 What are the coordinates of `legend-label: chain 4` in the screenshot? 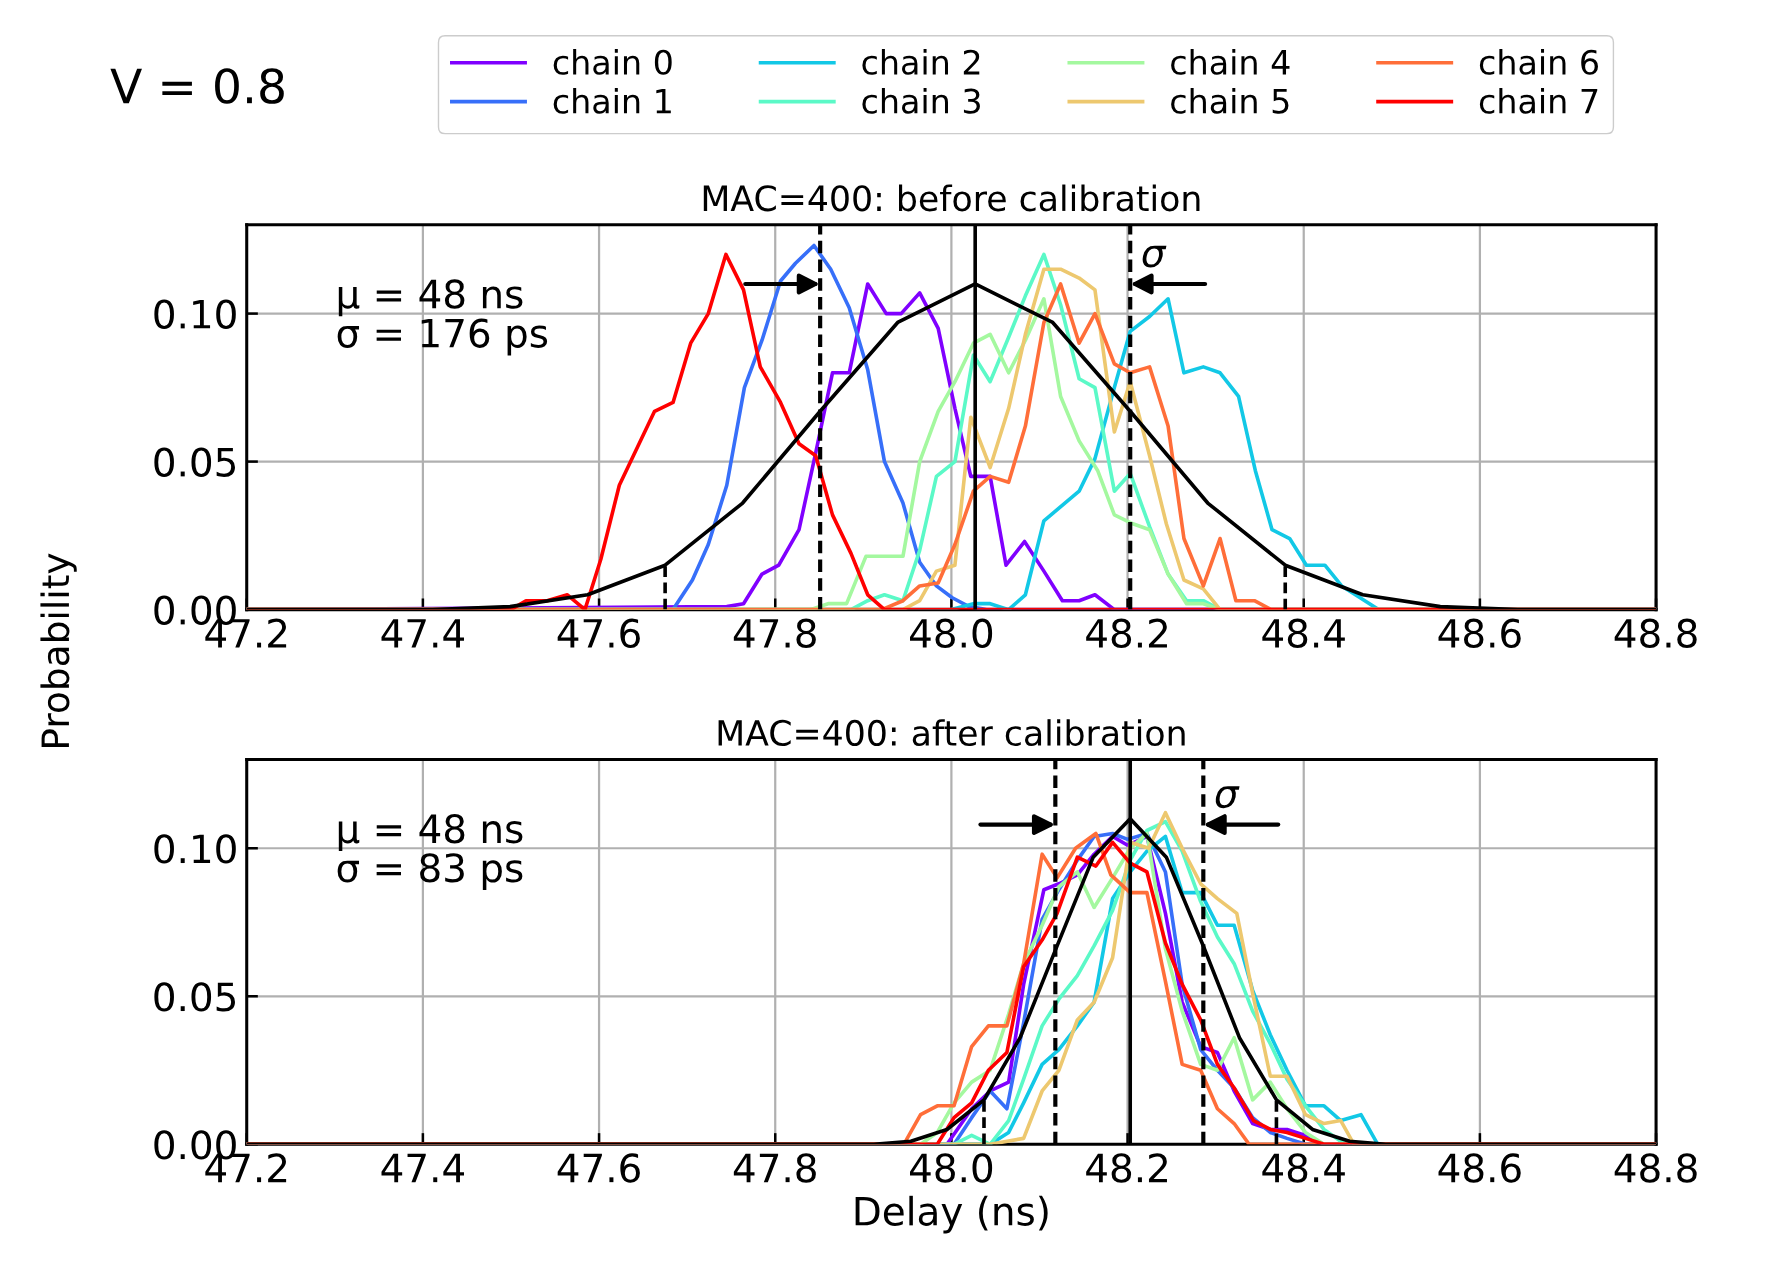 It's located at (1230, 62).